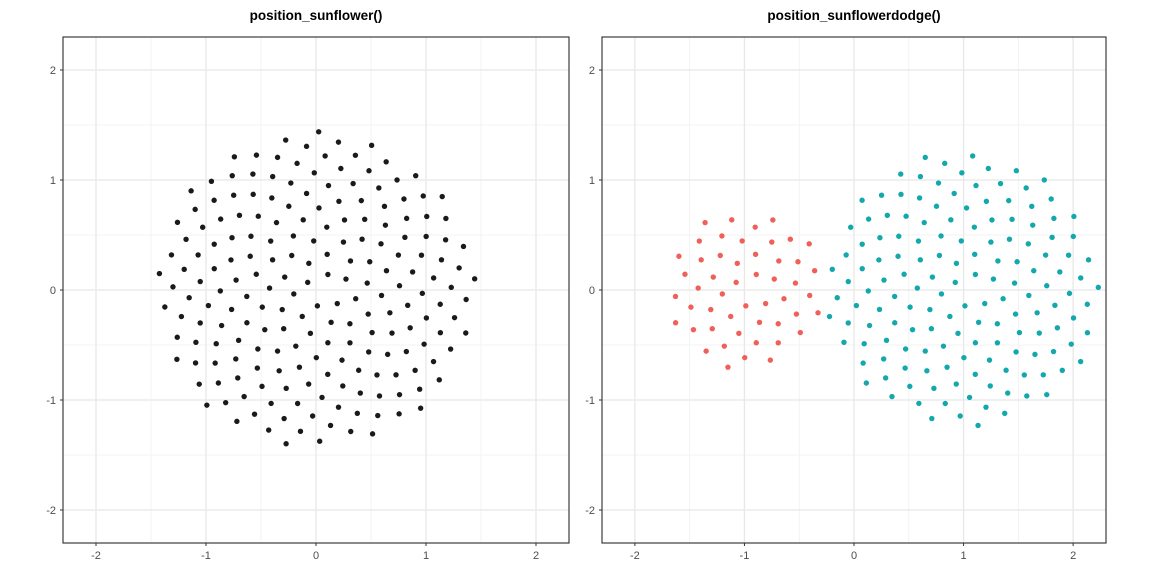 This screenshot has height=576, width=1152. Describe the element at coordinates (316, 15) in the screenshot. I see `plot-title: position_sunflower()` at that location.